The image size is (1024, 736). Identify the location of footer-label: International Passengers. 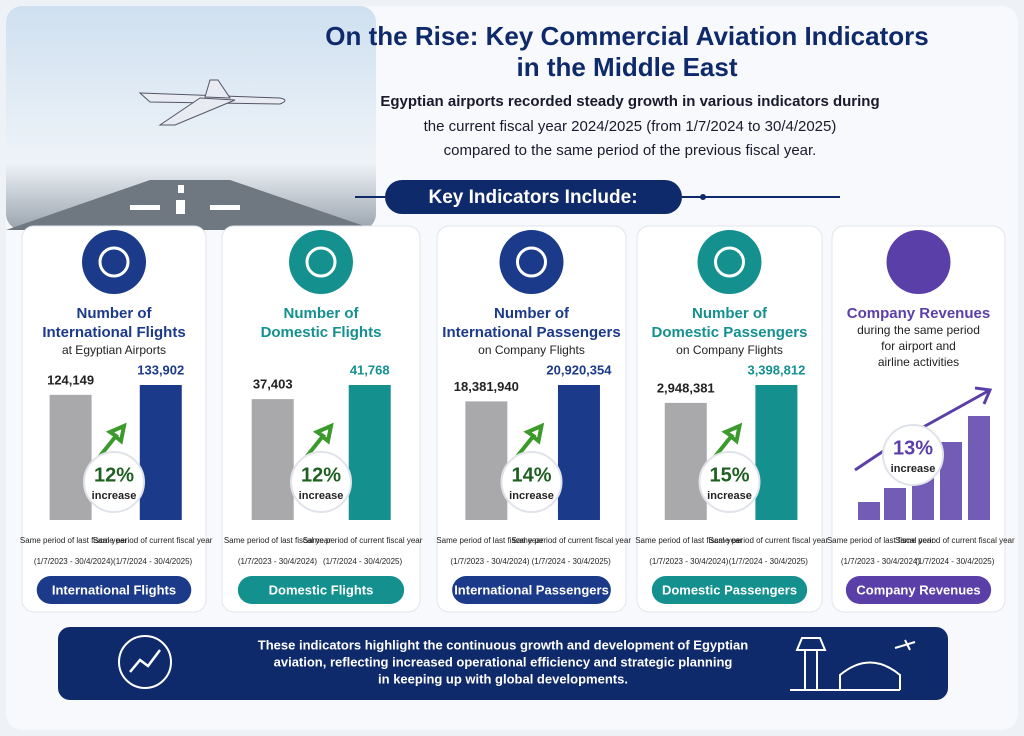
(531, 589).